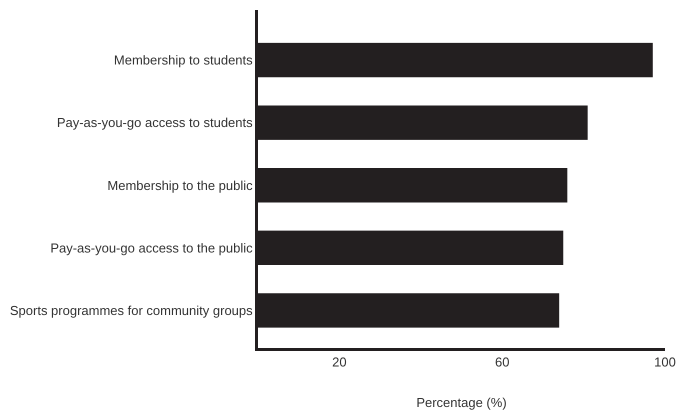 The width and height of the screenshot is (686, 418). What do you see at coordinates (665, 362) in the screenshot?
I see `x-tick-label: 100` at bounding box center [665, 362].